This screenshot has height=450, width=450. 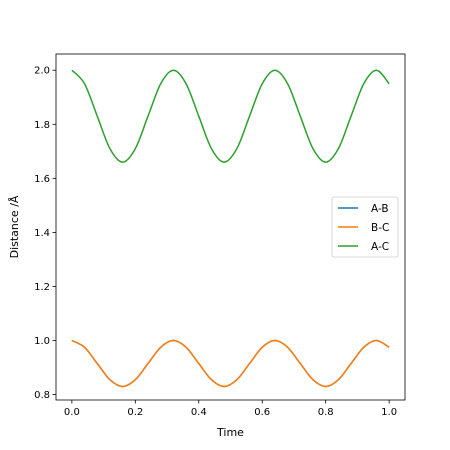 I want to click on x-tick-label: 0.4, so click(x=199, y=412).